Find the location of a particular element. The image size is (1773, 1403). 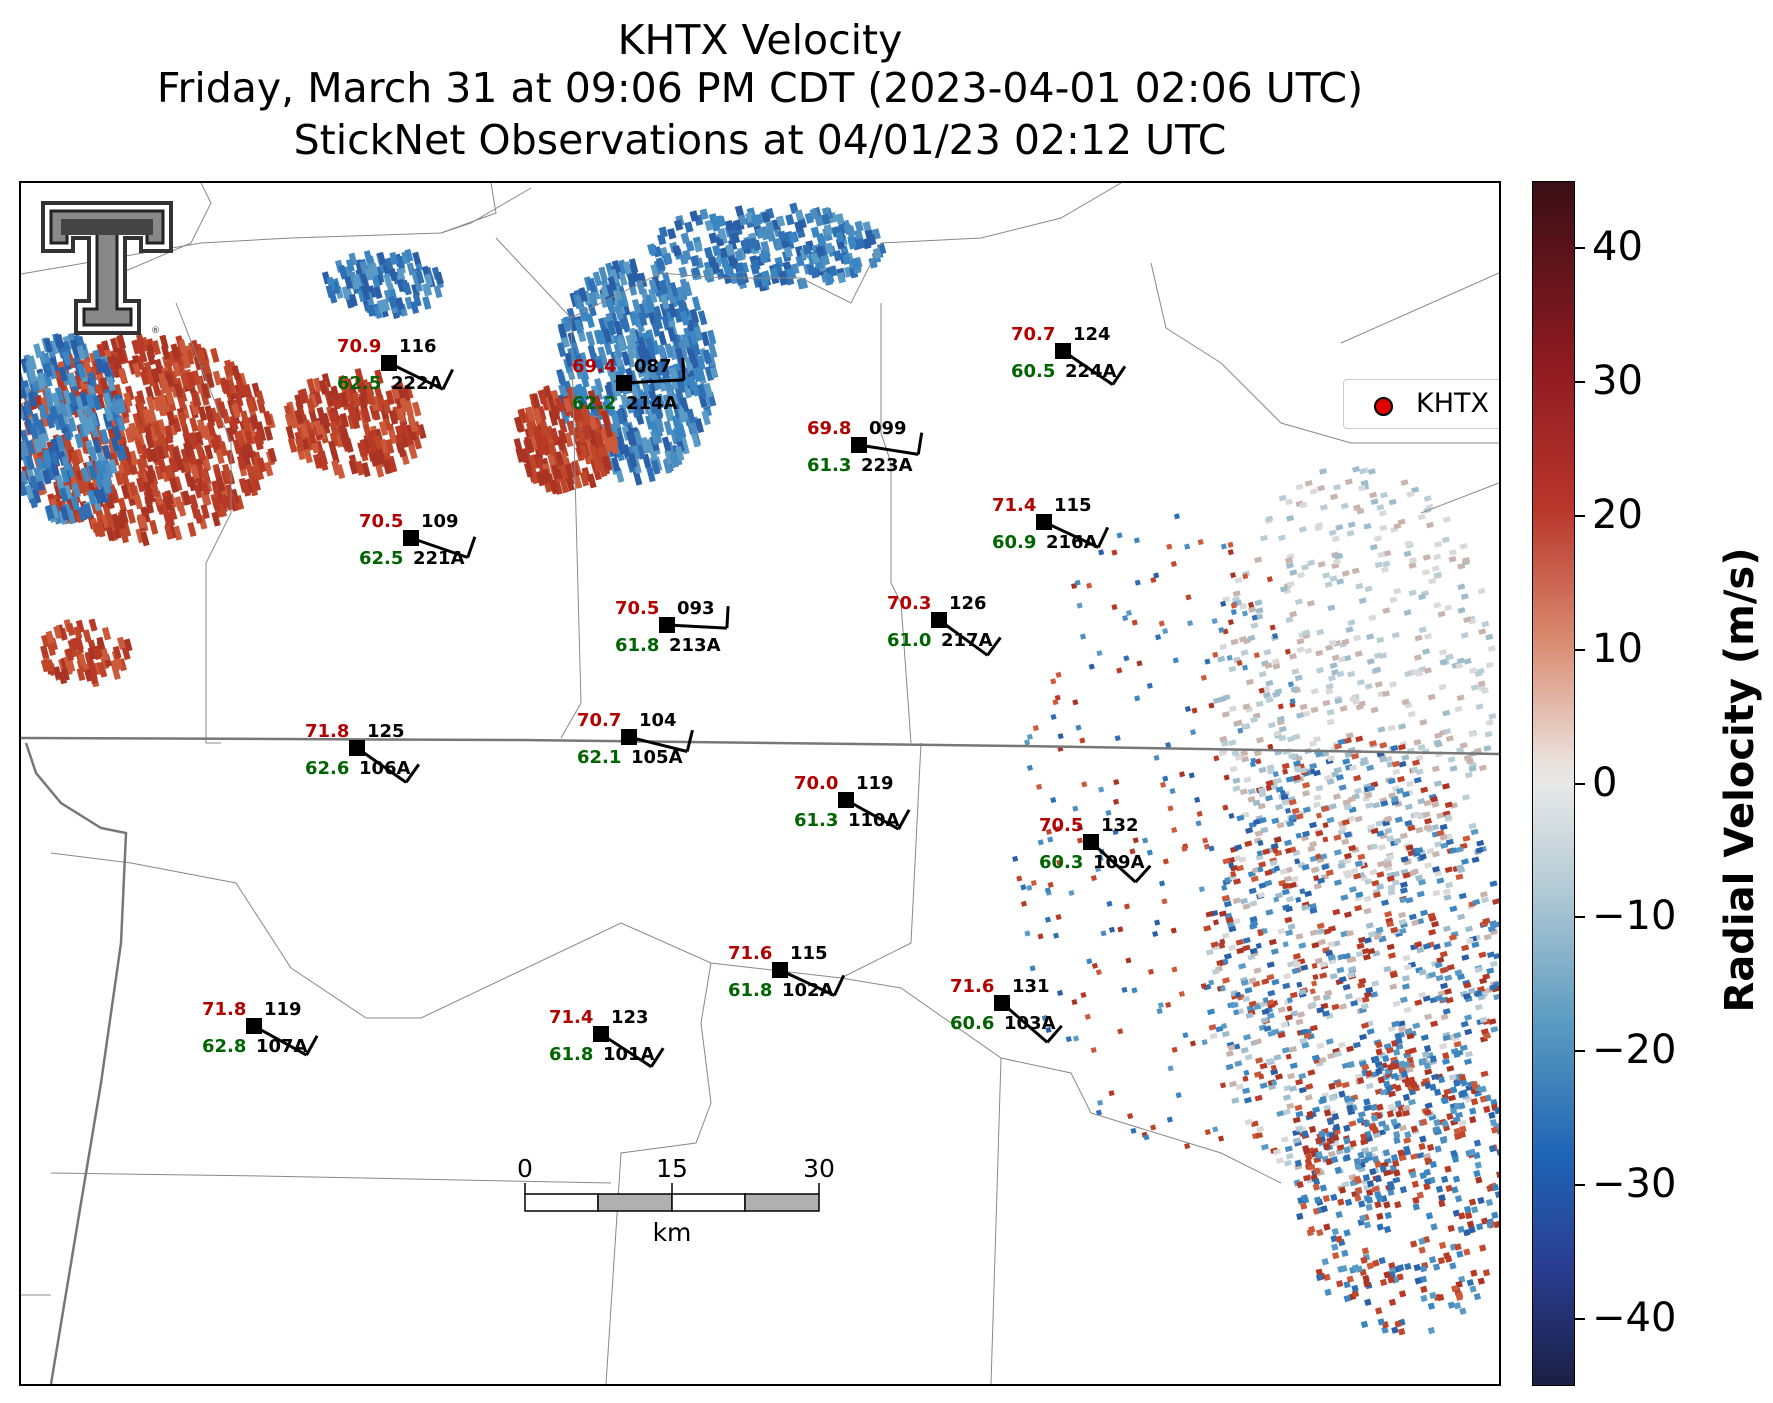

station-107A: 71.8 119 62.8 107A is located at coordinates (260, 1028).